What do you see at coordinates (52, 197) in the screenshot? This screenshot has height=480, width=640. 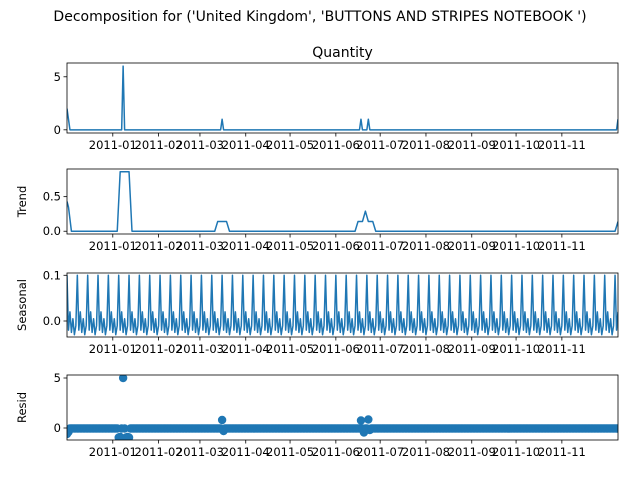 I see `y-tick-label: 0.5` at bounding box center [52, 197].